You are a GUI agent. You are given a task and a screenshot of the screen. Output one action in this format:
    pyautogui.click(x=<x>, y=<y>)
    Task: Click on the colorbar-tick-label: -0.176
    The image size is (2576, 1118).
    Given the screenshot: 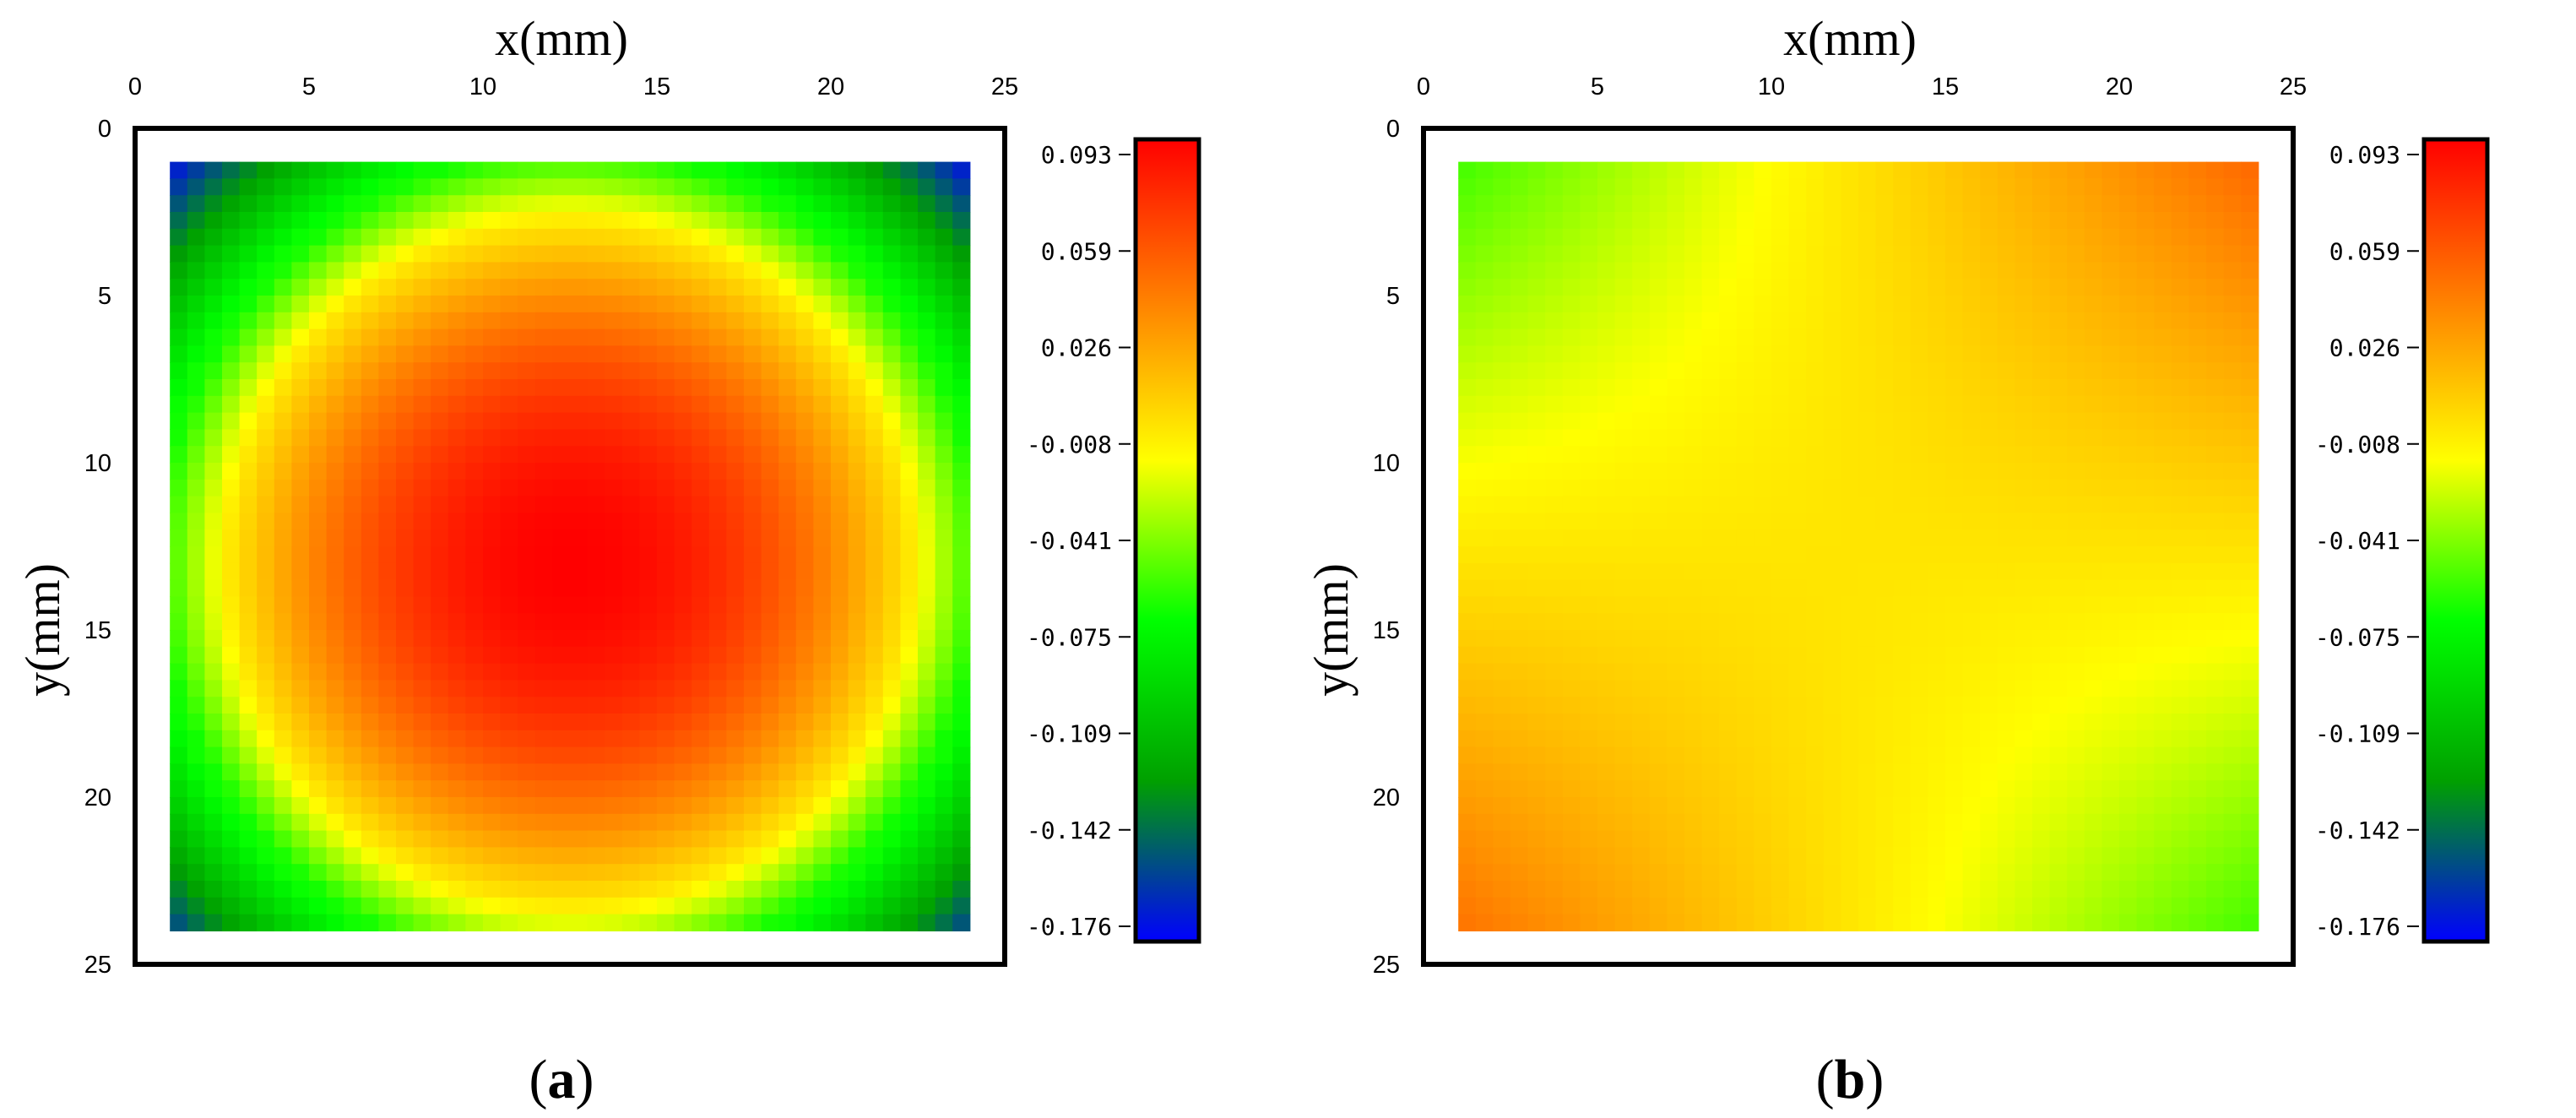 What is the action you would take?
    pyautogui.click(x=2357, y=927)
    